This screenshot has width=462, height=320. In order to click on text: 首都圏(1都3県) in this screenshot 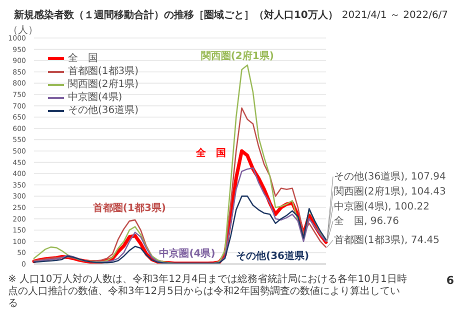, I will do `click(129, 208)`.